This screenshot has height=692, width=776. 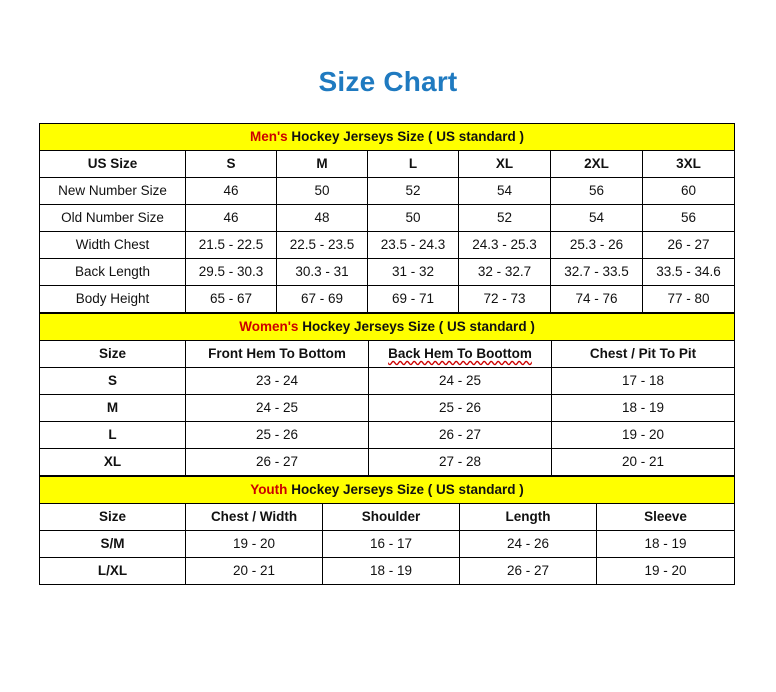 I want to click on womens-header-cell-3: Chest / Pit To Pit, so click(x=643, y=354).